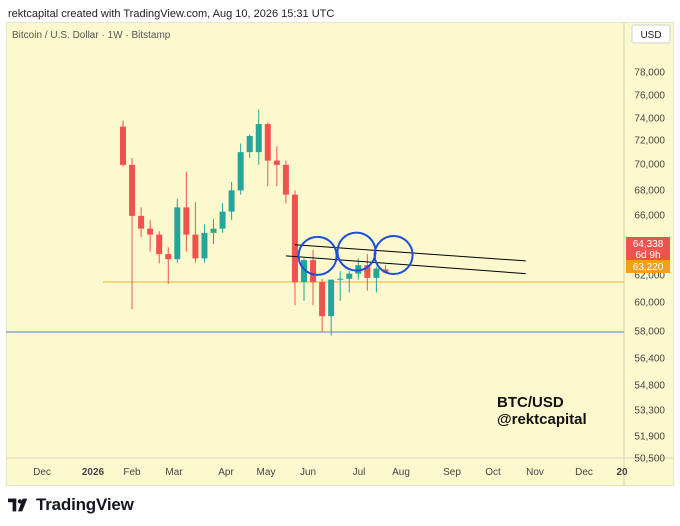 The image size is (680, 526). I want to click on currency-badge, so click(651, 34).